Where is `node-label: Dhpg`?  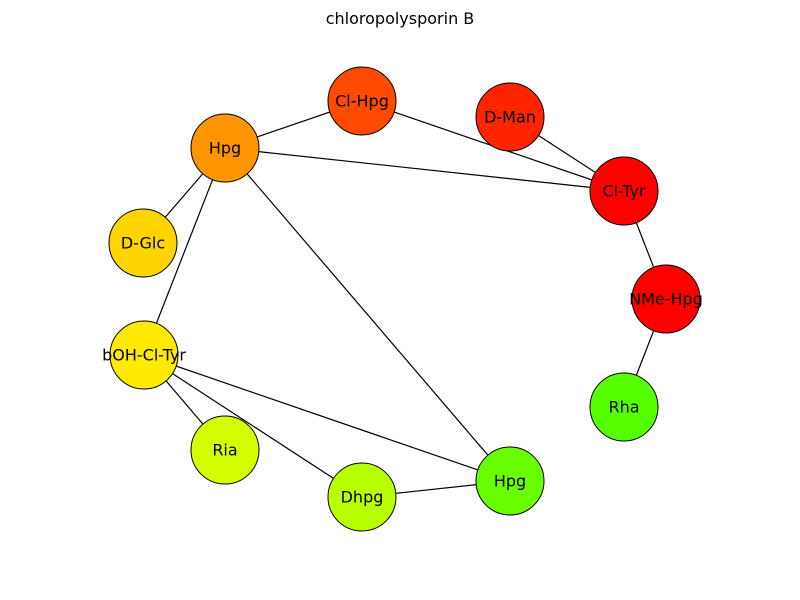 node-label: Dhpg is located at coordinates (362, 497).